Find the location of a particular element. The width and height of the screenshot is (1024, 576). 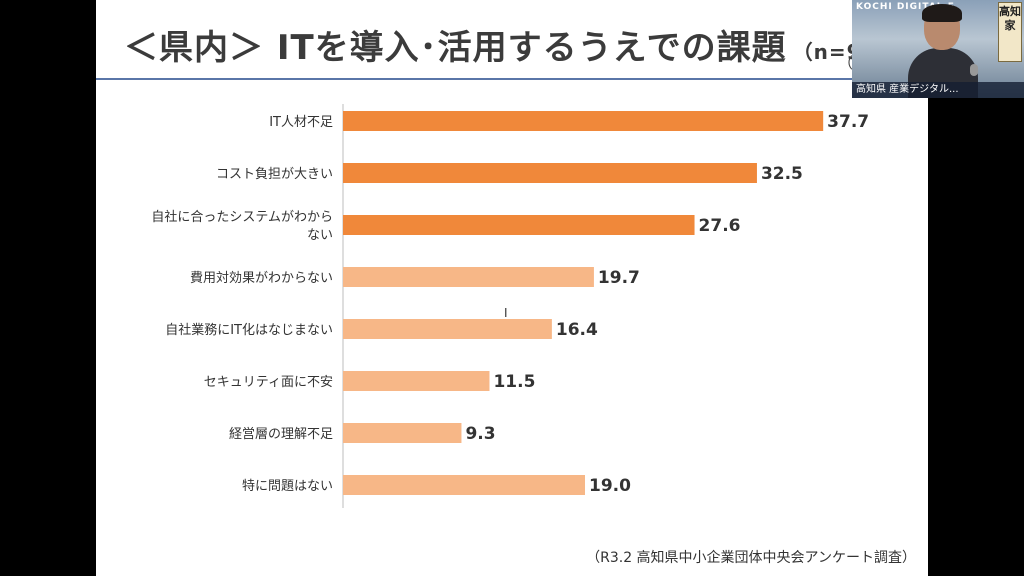

title-rule is located at coordinates (512, 79).